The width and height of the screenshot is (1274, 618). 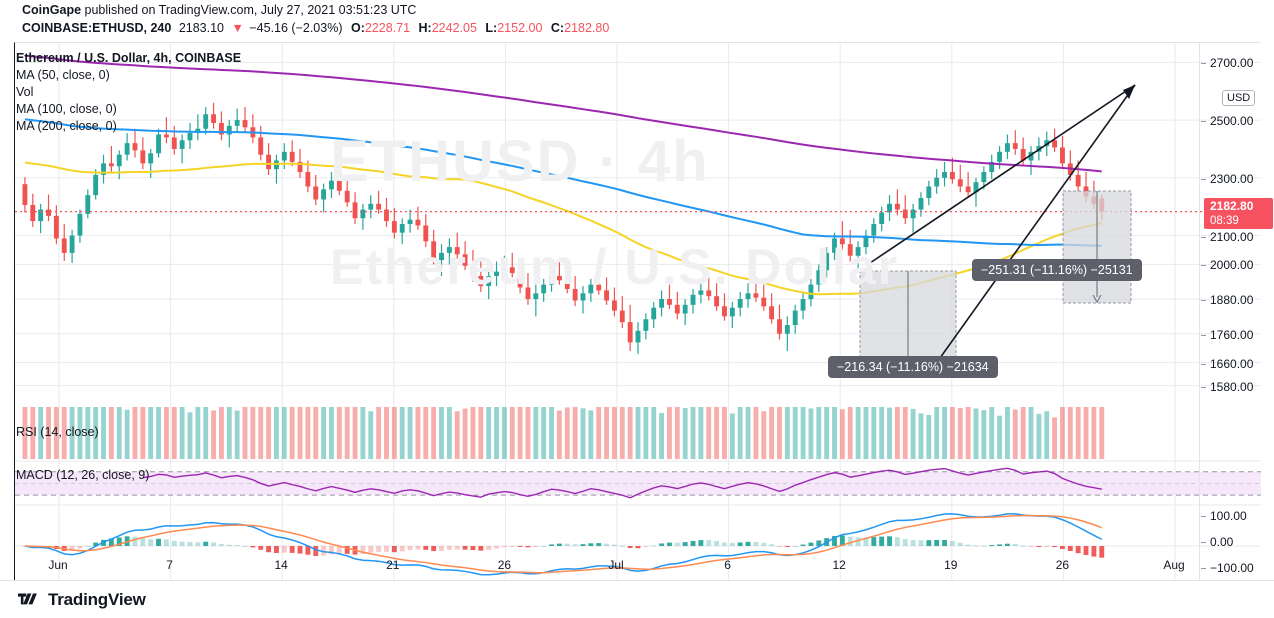 What do you see at coordinates (1227, 121) in the screenshot?
I see `price-tick: 2500.00` at bounding box center [1227, 121].